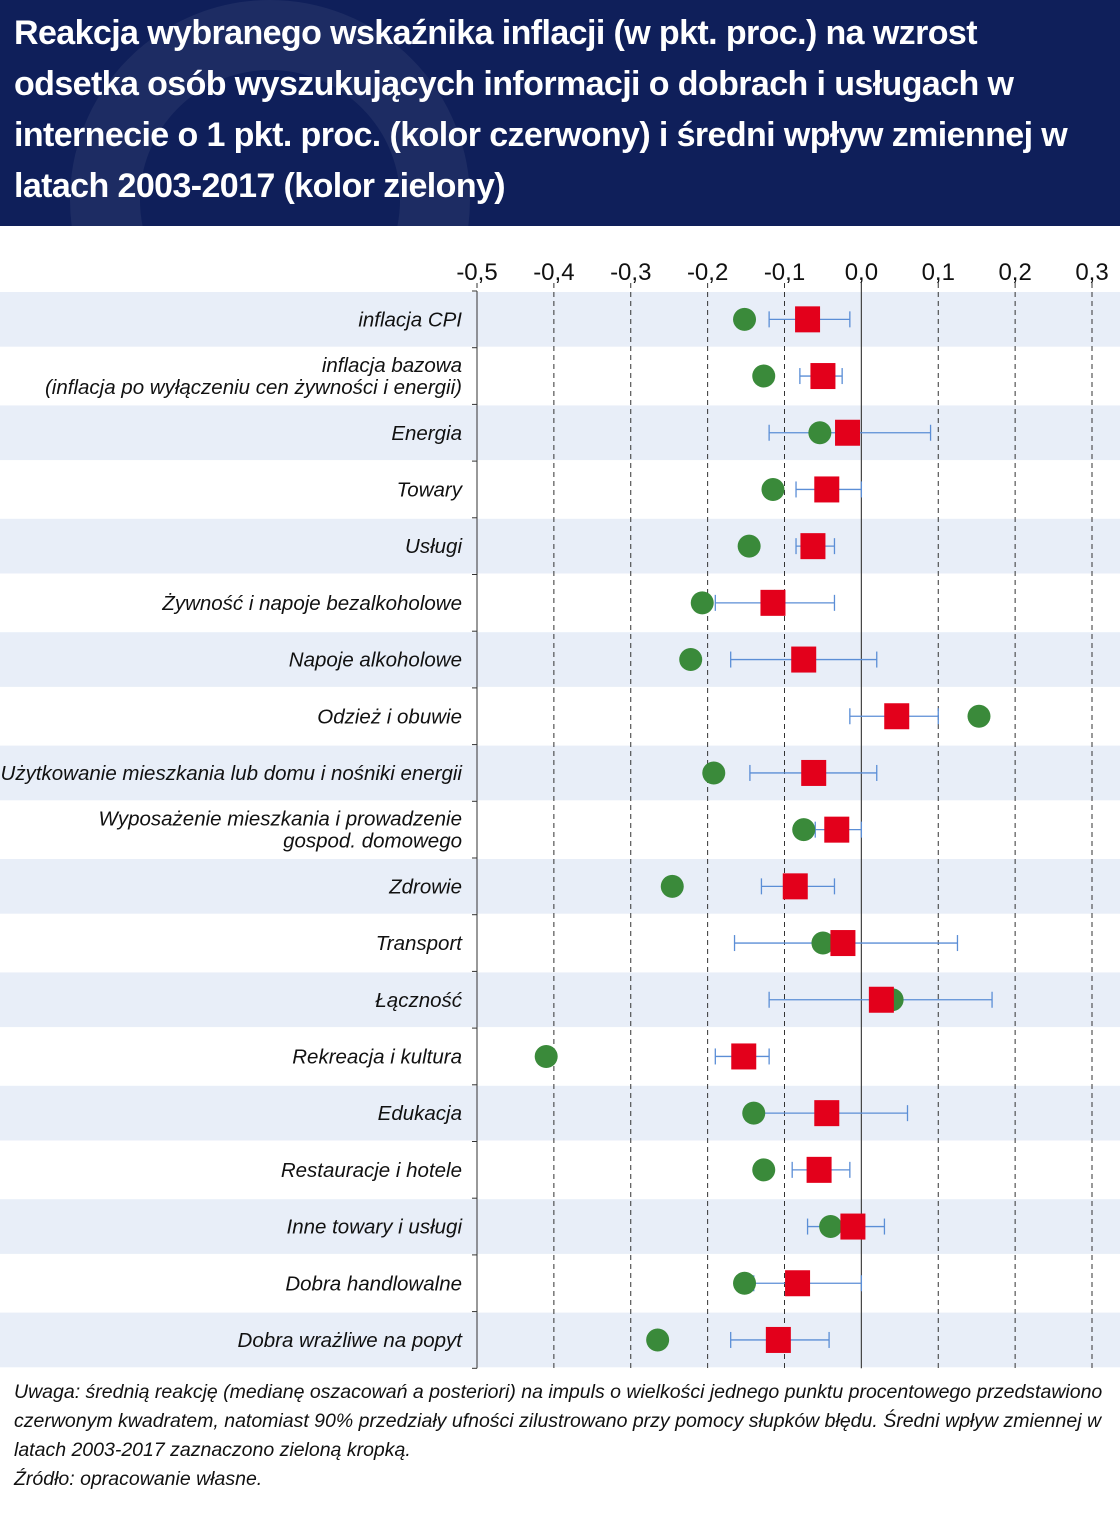  Describe the element at coordinates (630, 272) in the screenshot. I see `x-tick-label: -0,3` at that location.